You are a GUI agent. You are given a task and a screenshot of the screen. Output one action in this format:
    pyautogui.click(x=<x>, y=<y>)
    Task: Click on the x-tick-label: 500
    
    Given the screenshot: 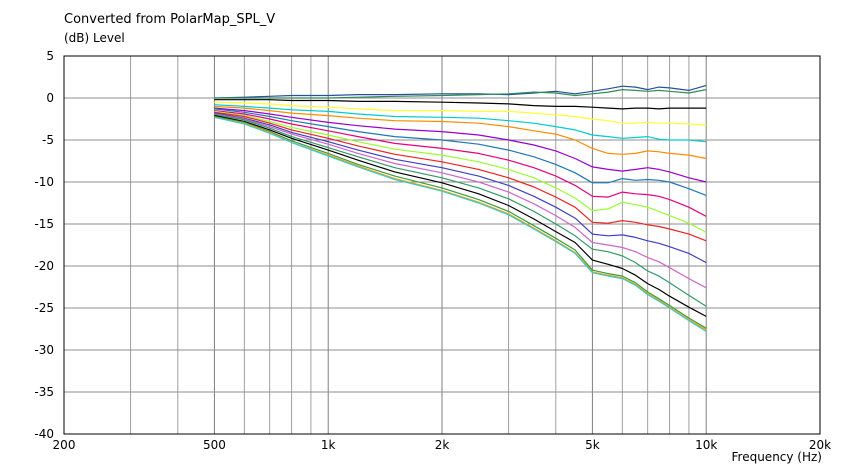 What is the action you would take?
    pyautogui.click(x=214, y=445)
    